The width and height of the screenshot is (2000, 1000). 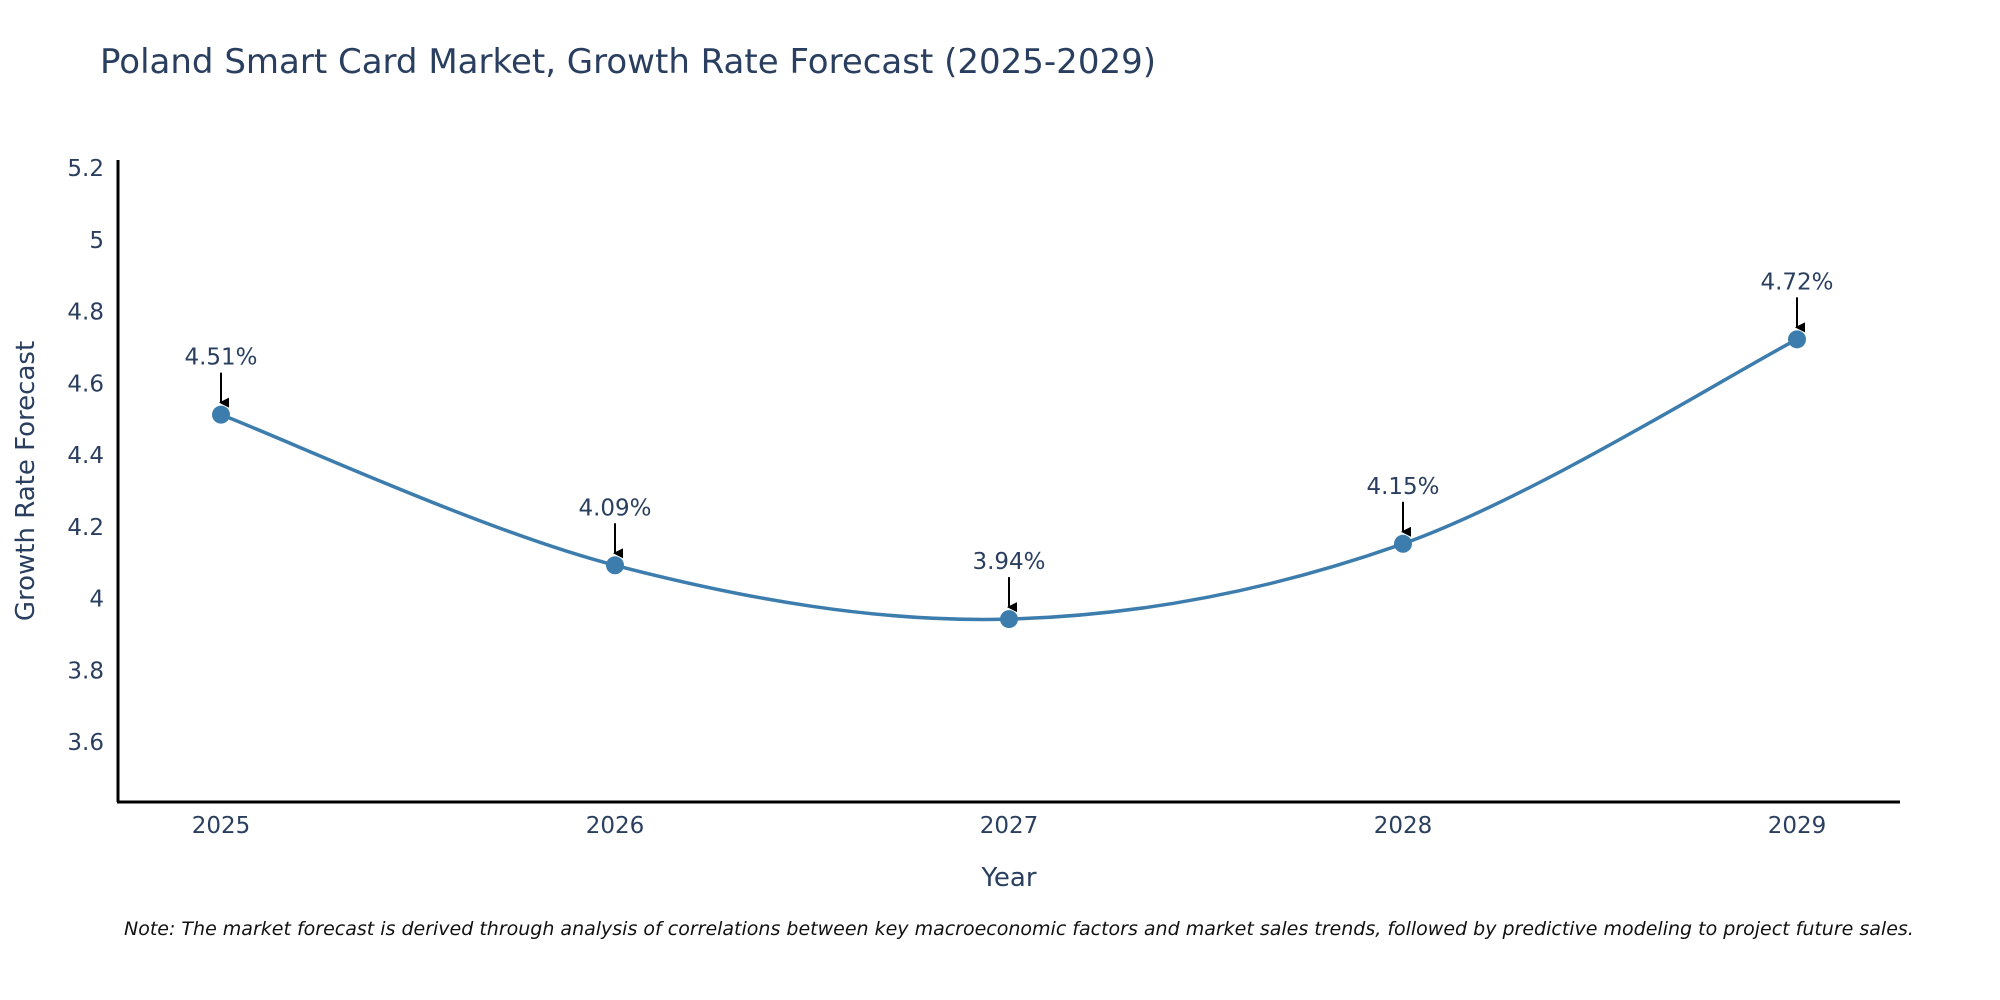 I want to click on x-tick-label: 2025, so click(x=221, y=826).